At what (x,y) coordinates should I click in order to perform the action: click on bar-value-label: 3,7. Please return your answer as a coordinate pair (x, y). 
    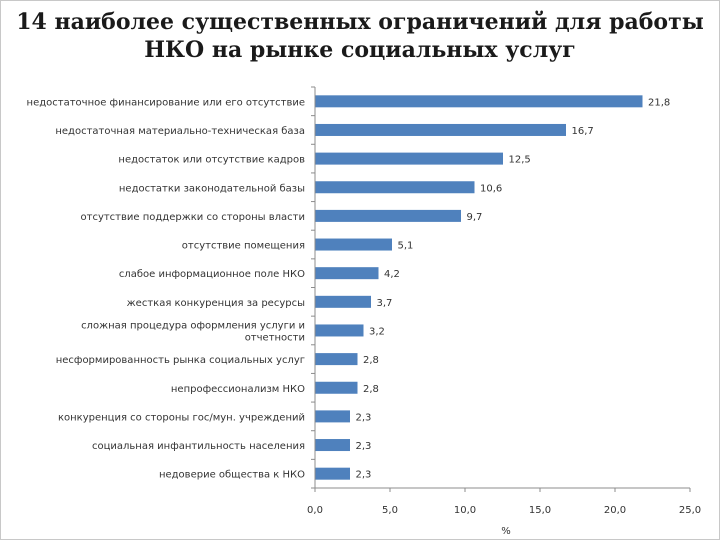
    Looking at the image, I should click on (385, 303).